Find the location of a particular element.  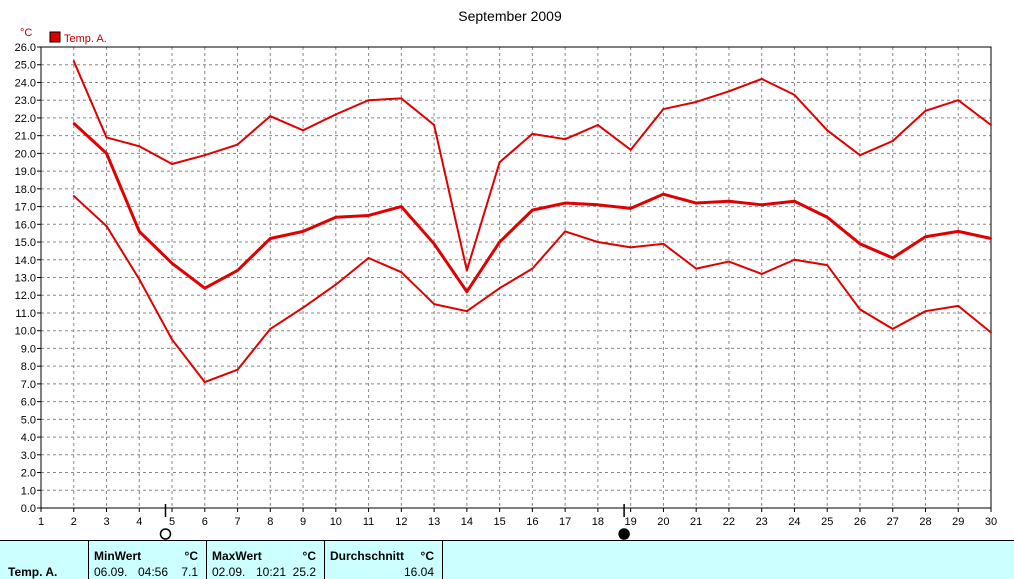

y-tick-label: 1.0 is located at coordinates (28, 491).